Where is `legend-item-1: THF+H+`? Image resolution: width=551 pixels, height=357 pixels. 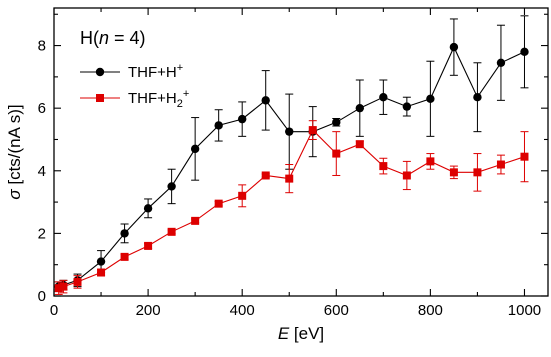
legend-item-1: THF+H+ is located at coordinates (131, 71).